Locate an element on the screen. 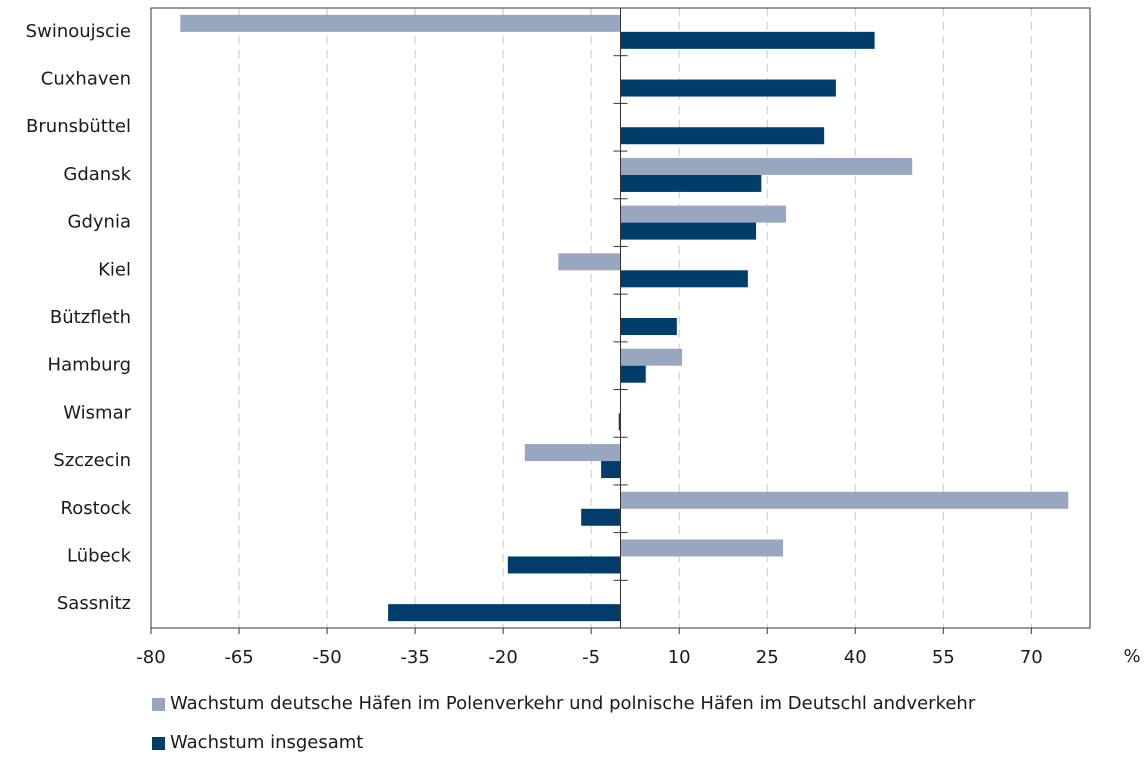 The image size is (1146, 757). y-tick-label: Sassnitz is located at coordinates (94, 603).